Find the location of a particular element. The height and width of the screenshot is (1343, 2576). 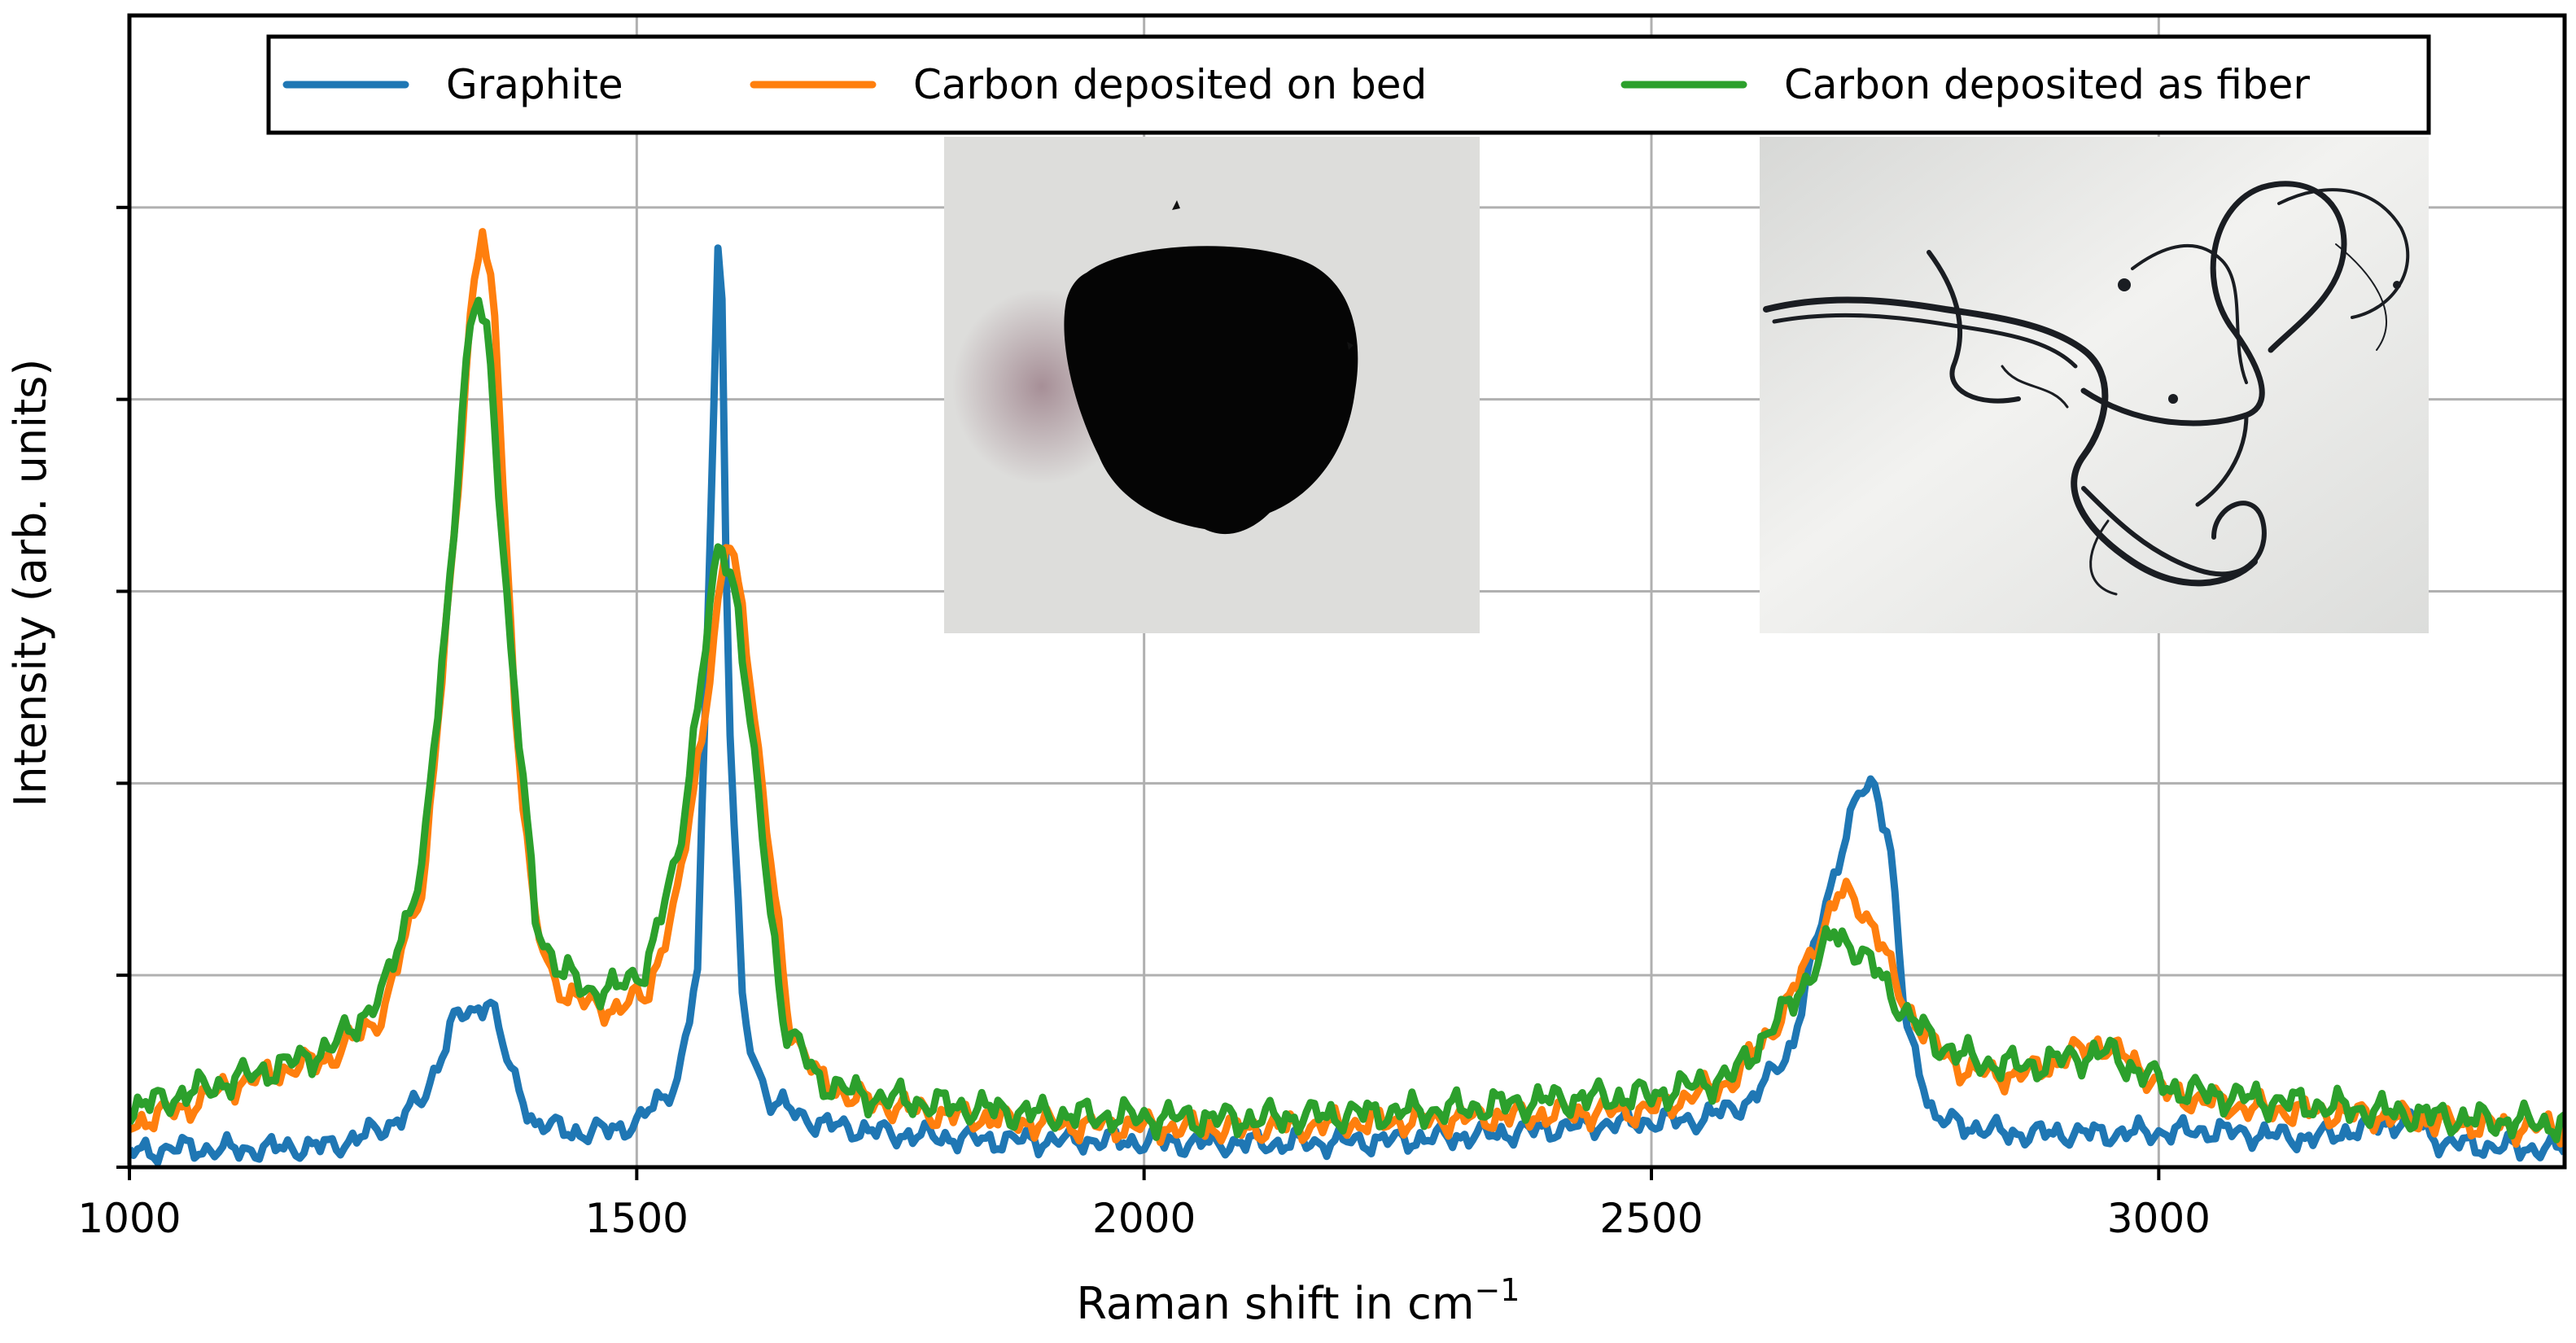

x-axis-label-superscript: −1 is located at coordinates (1497, 1290).